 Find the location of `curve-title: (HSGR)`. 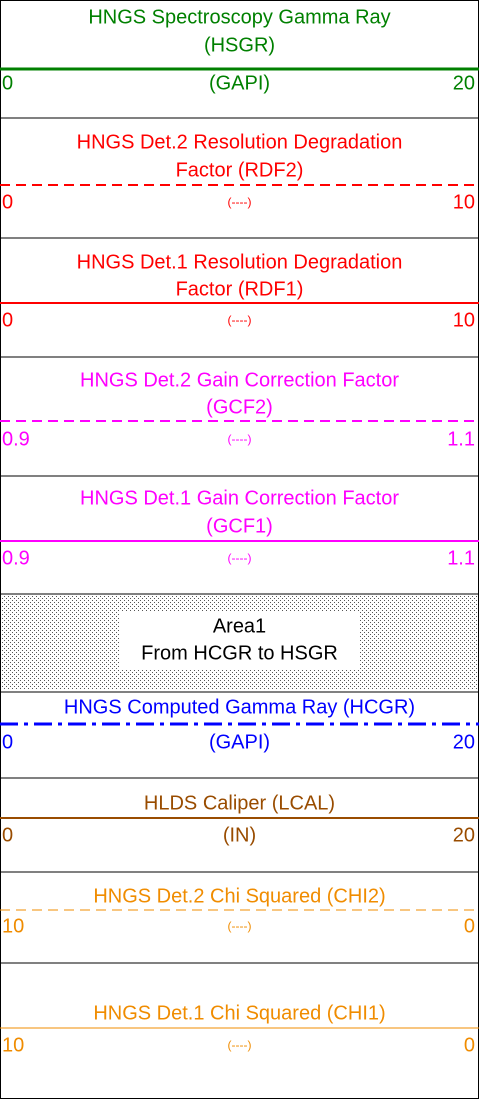

curve-title: (HSGR) is located at coordinates (239, 45).